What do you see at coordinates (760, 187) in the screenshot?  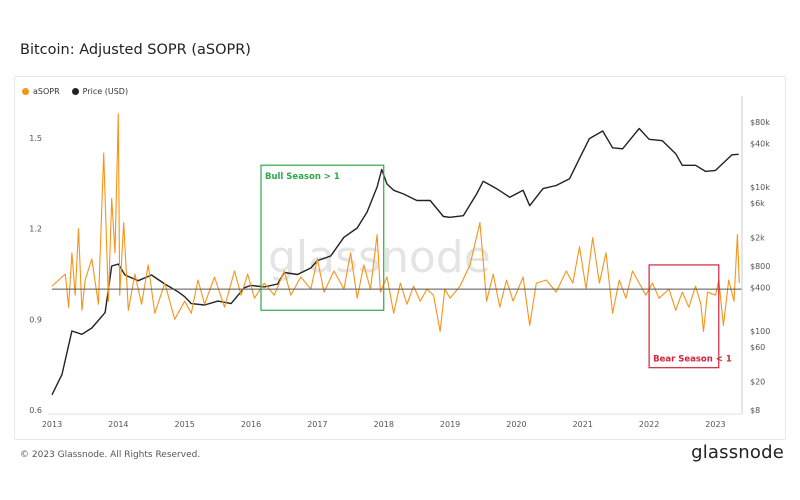 I see `y-right-tick-label: $10k` at bounding box center [760, 187].